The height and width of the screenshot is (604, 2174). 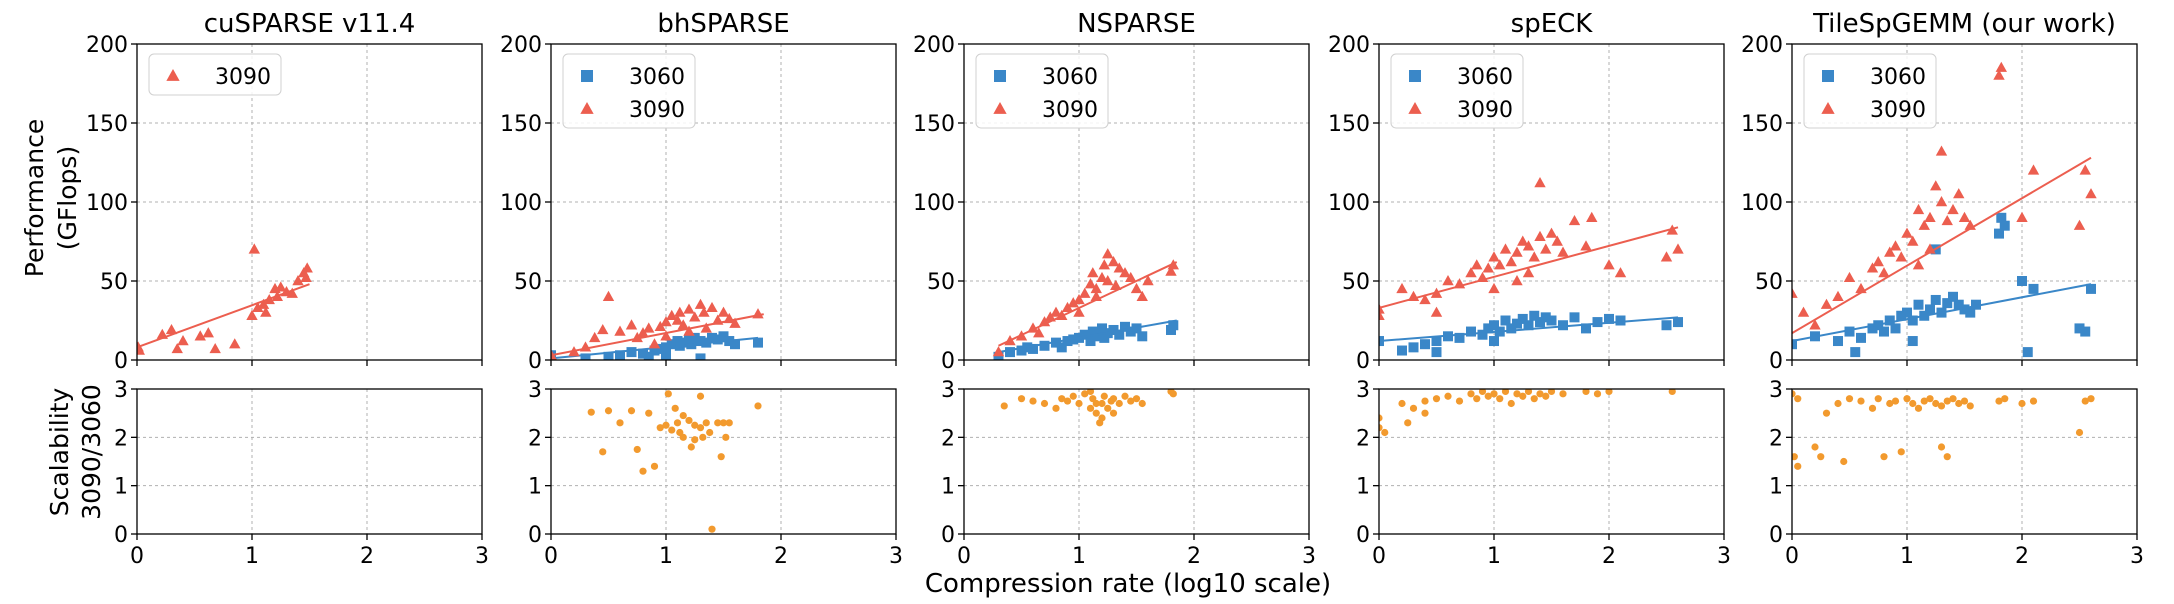 I want to click on chart-title: TileSpGEMM (our work), so click(x=1964, y=24).